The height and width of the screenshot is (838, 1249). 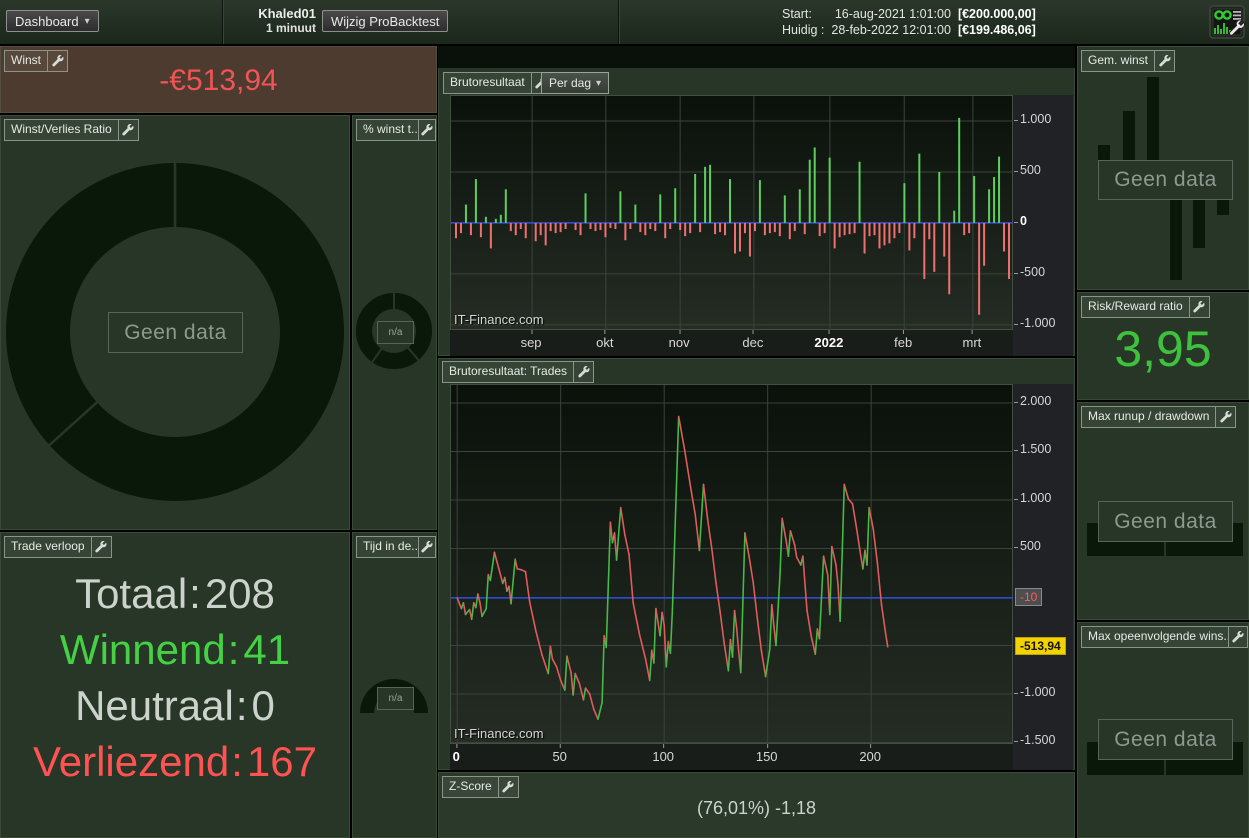 I want to click on panel-risk-reward-header: Risk/Reward ratio, so click(x=1145, y=307).